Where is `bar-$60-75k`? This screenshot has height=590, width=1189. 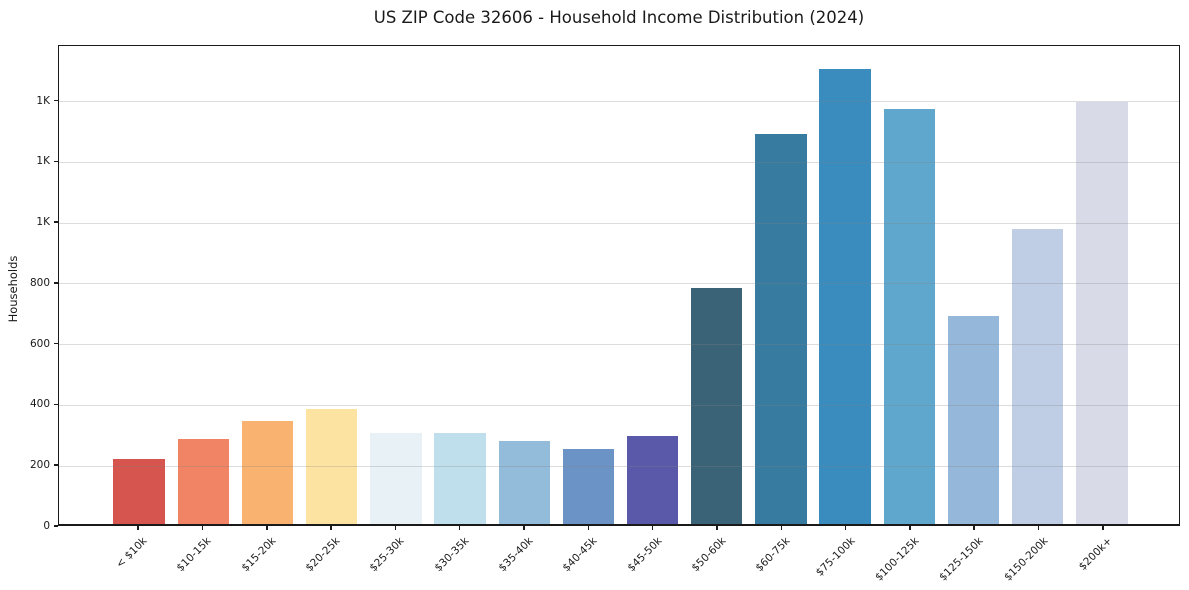
bar-$60-75k is located at coordinates (781, 328).